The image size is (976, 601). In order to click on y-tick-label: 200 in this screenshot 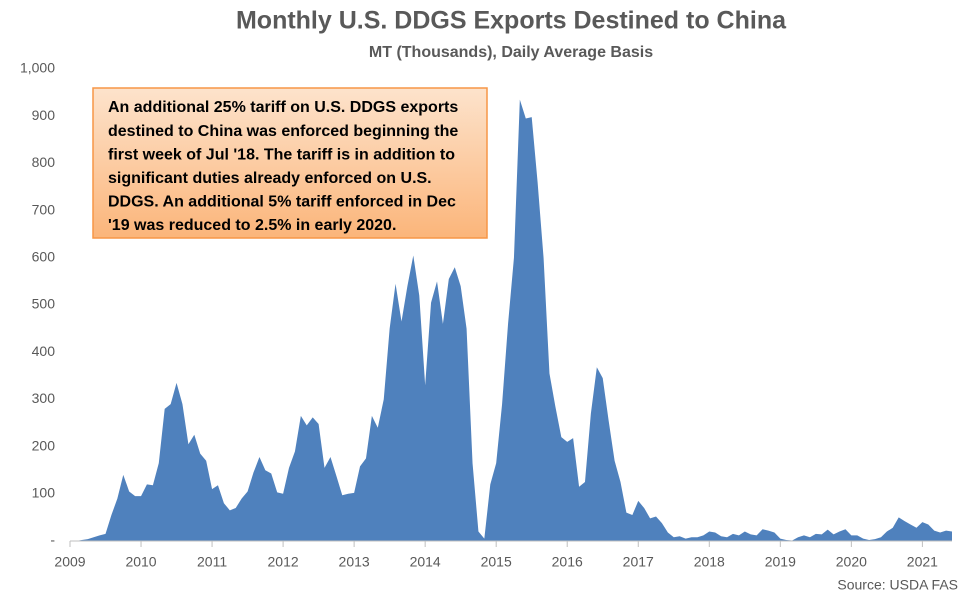, I will do `click(44, 445)`.